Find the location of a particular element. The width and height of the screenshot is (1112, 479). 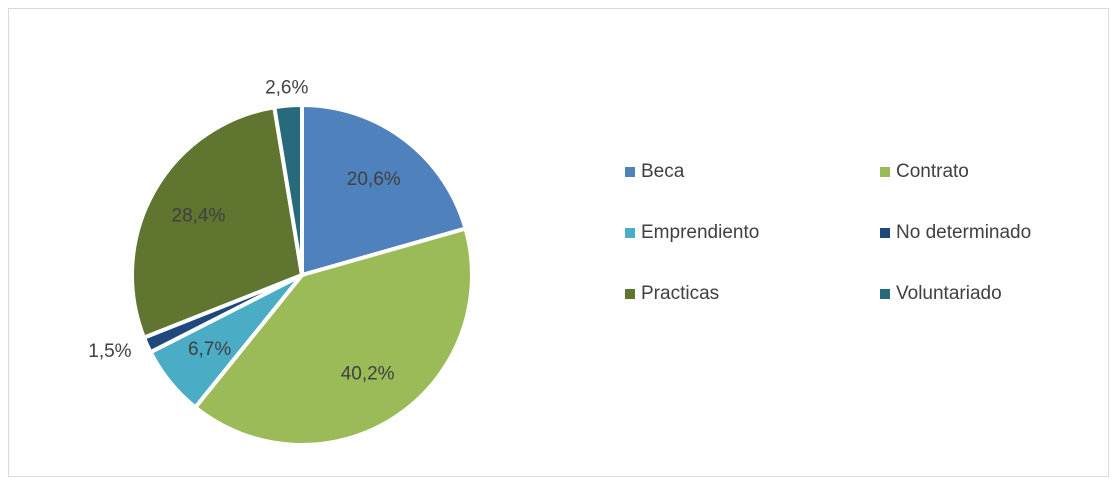

data-label: 40,2% is located at coordinates (368, 373).